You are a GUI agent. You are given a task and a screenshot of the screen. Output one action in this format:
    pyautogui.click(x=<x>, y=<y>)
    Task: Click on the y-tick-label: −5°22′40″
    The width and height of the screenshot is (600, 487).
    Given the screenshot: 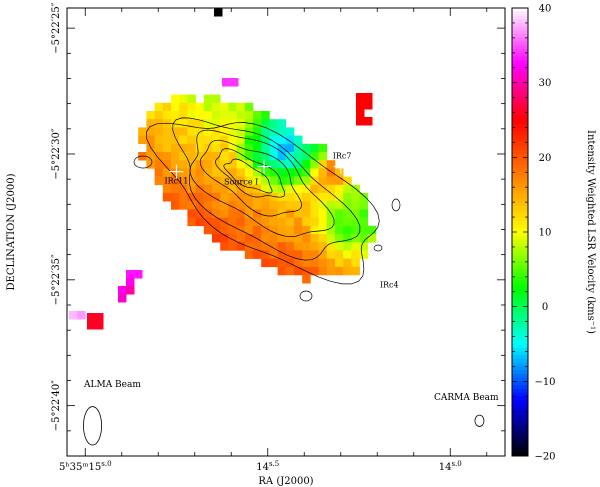 What is the action you would take?
    pyautogui.click(x=56, y=405)
    